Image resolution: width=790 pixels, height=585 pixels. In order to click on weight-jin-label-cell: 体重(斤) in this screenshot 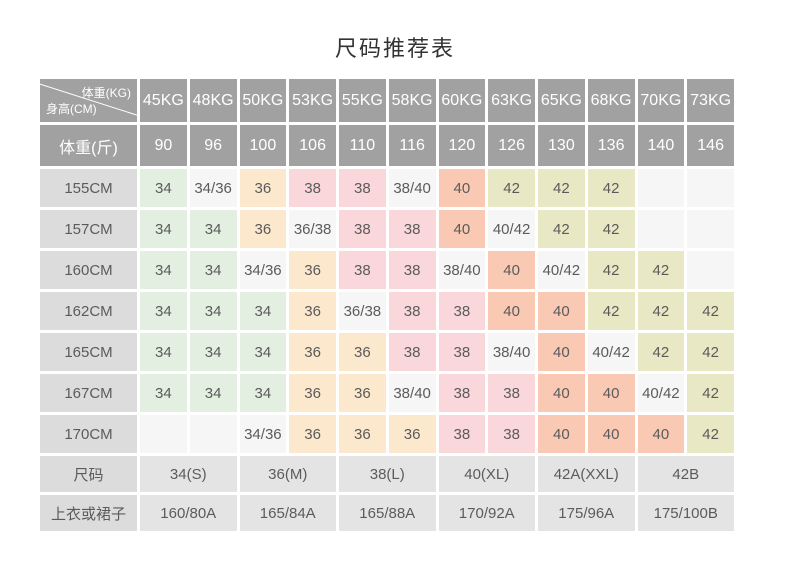, I will do `click(88, 145)`.